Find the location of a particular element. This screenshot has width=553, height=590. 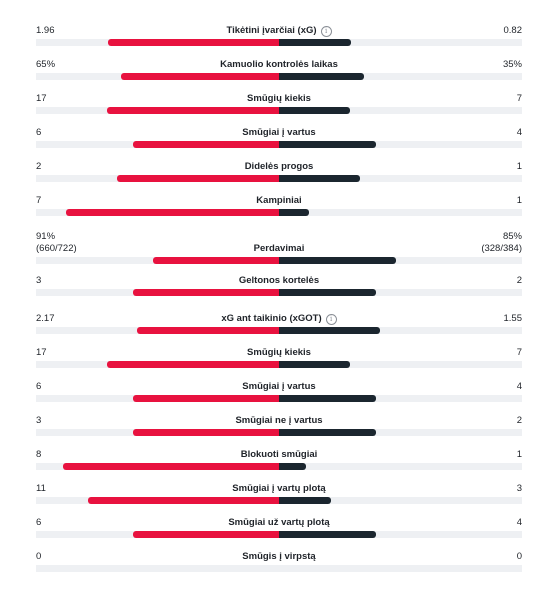

stat-label: Blokuoti smūgiai is located at coordinates (279, 455).